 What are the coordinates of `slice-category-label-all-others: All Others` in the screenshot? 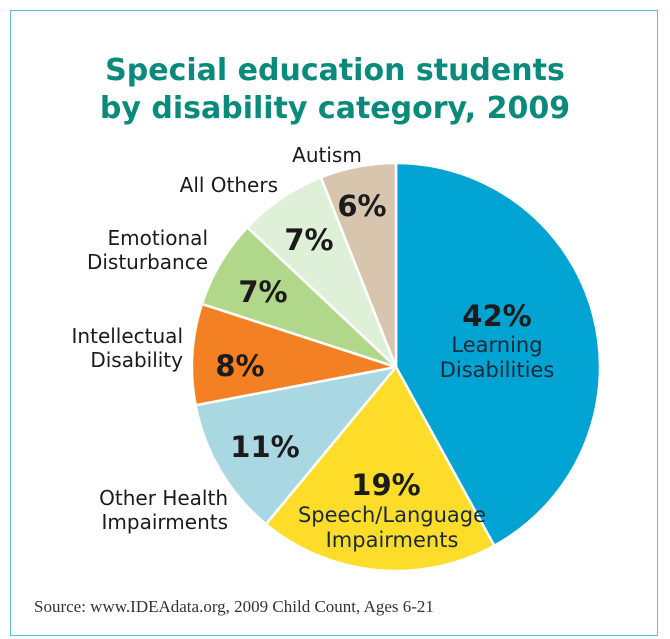 It's located at (229, 185).